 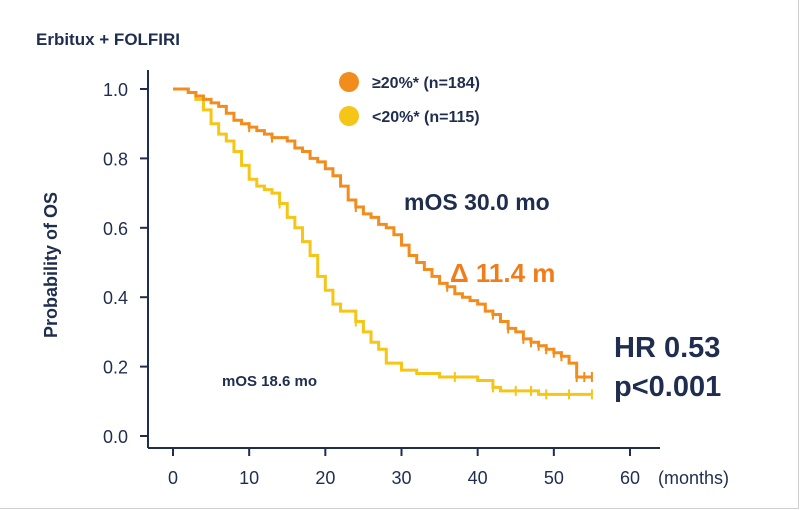 I want to click on annotation-hr: HR 0.53, so click(x=667, y=348).